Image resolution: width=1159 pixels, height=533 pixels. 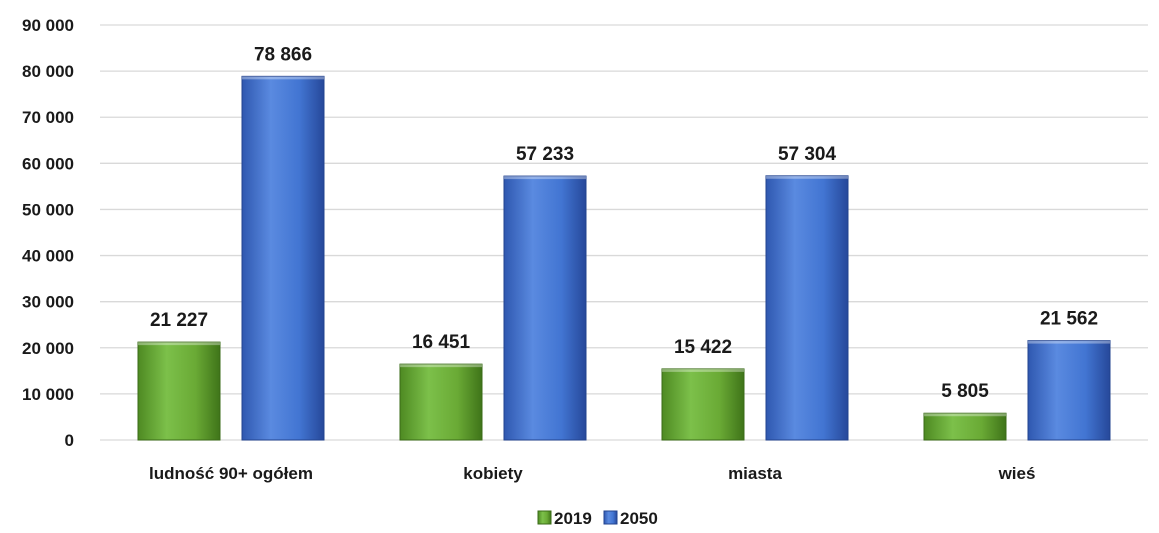 What do you see at coordinates (493, 473) in the screenshot?
I see `category-label: kobiety` at bounding box center [493, 473].